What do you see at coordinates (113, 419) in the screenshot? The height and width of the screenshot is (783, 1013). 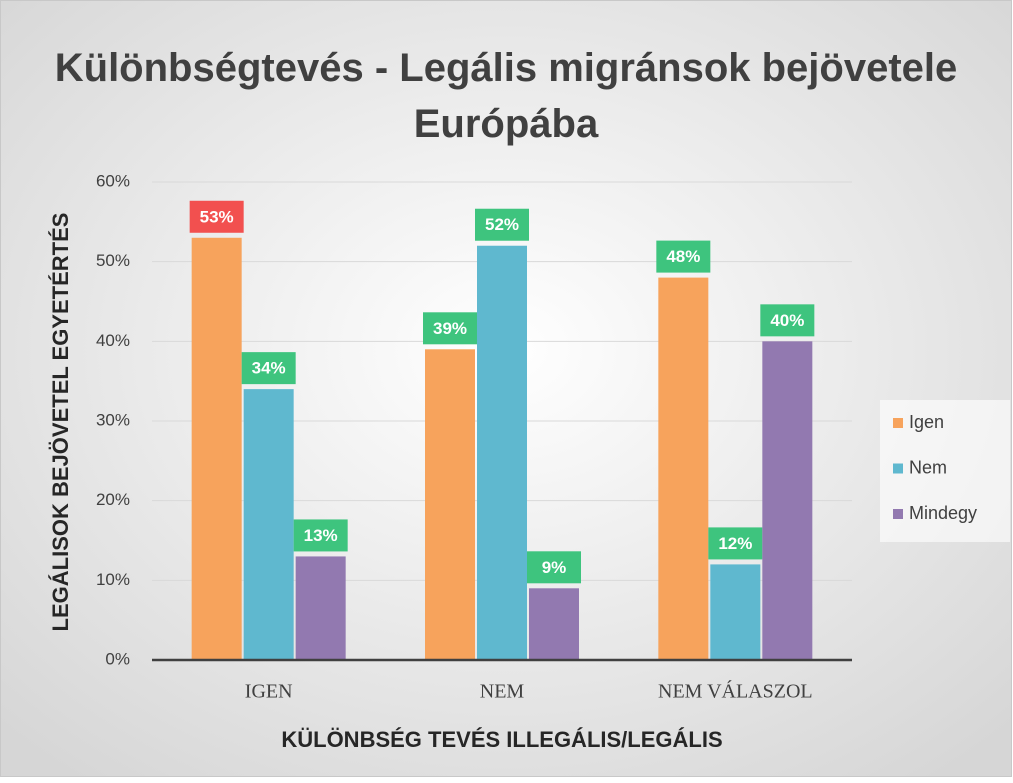 I see `y-tick-label: 30%` at bounding box center [113, 419].